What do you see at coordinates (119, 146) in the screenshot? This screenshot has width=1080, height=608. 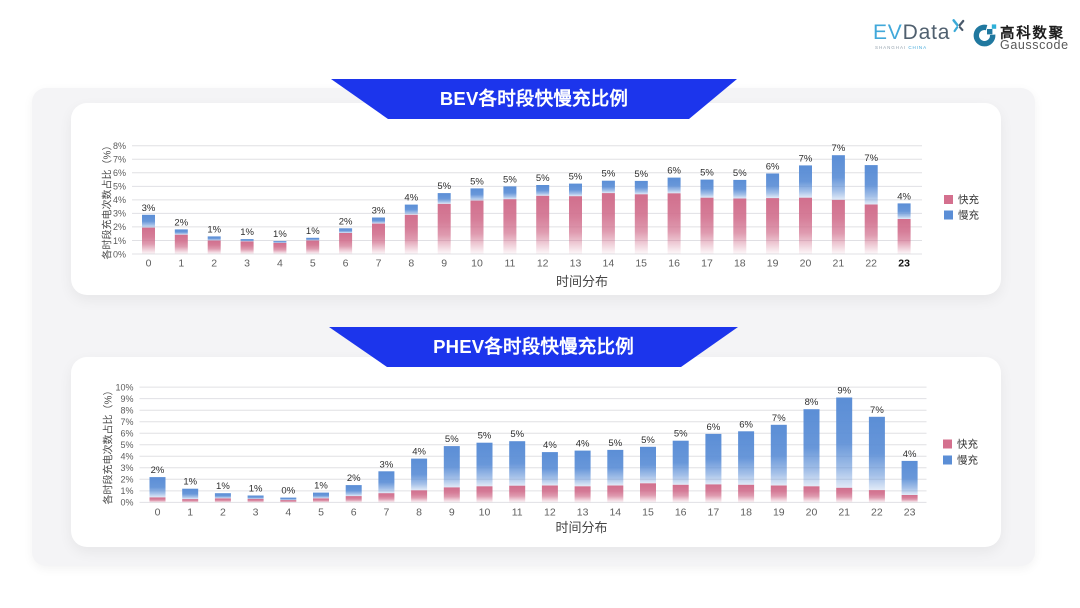 I see `svg-text: 8%` at bounding box center [119, 146].